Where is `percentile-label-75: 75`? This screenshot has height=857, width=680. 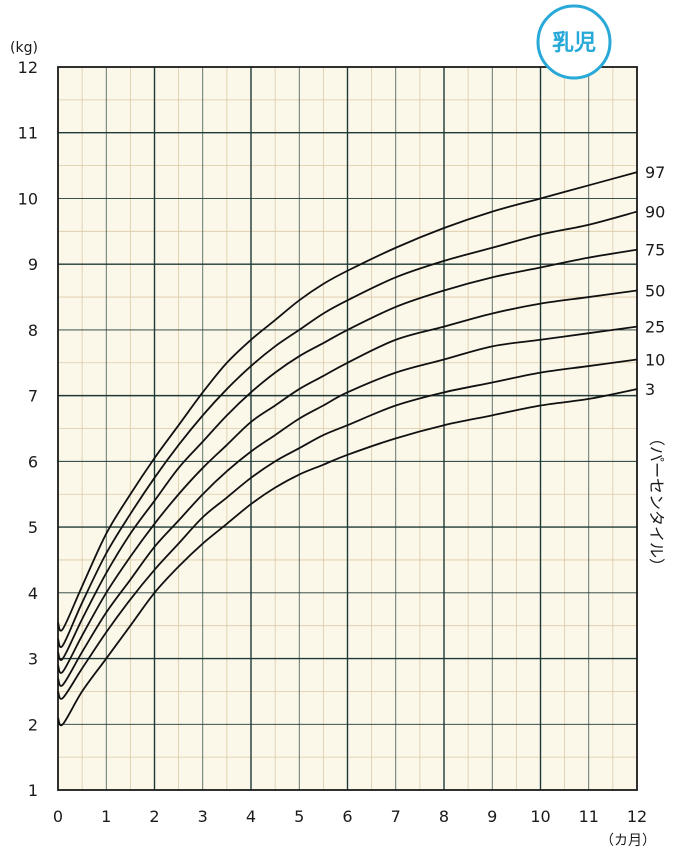
percentile-label-75: 75 is located at coordinates (655, 250).